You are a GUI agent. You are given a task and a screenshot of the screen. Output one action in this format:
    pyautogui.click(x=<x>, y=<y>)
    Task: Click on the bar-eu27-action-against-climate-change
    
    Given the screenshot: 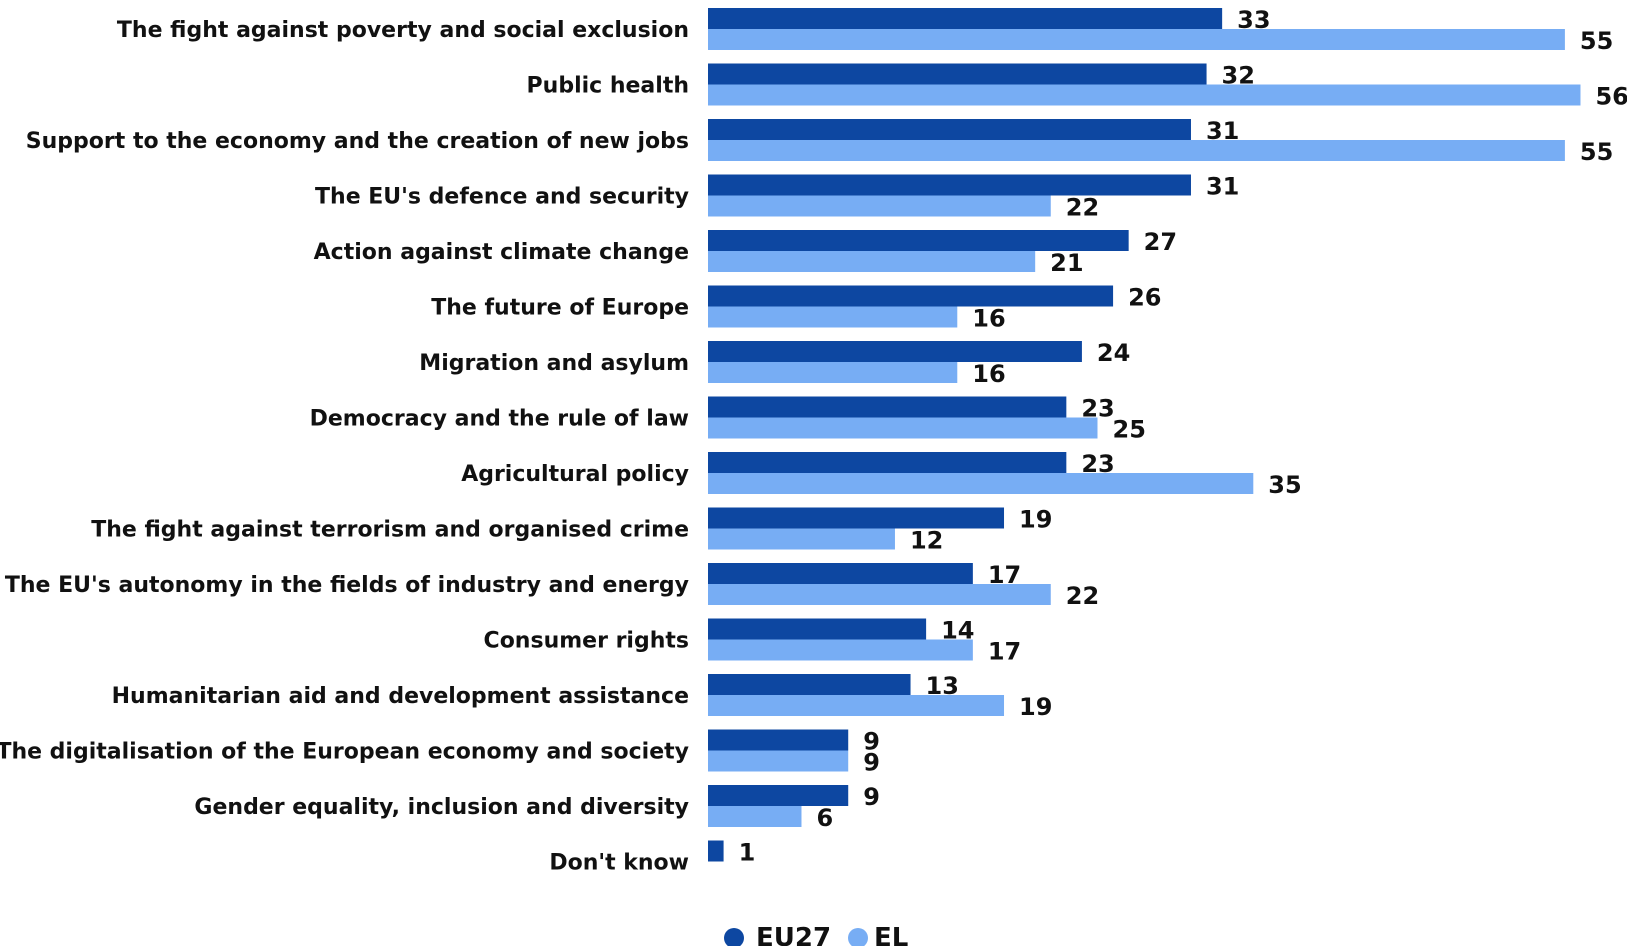 What is the action you would take?
    pyautogui.click(x=918, y=240)
    